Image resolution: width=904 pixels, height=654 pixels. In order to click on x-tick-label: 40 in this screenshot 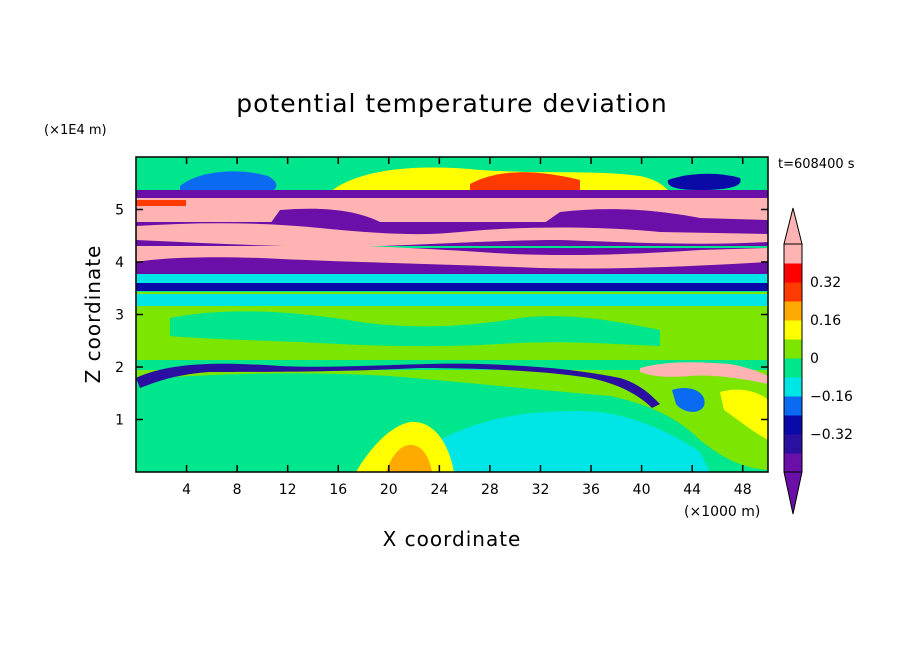, I will do `click(642, 490)`.